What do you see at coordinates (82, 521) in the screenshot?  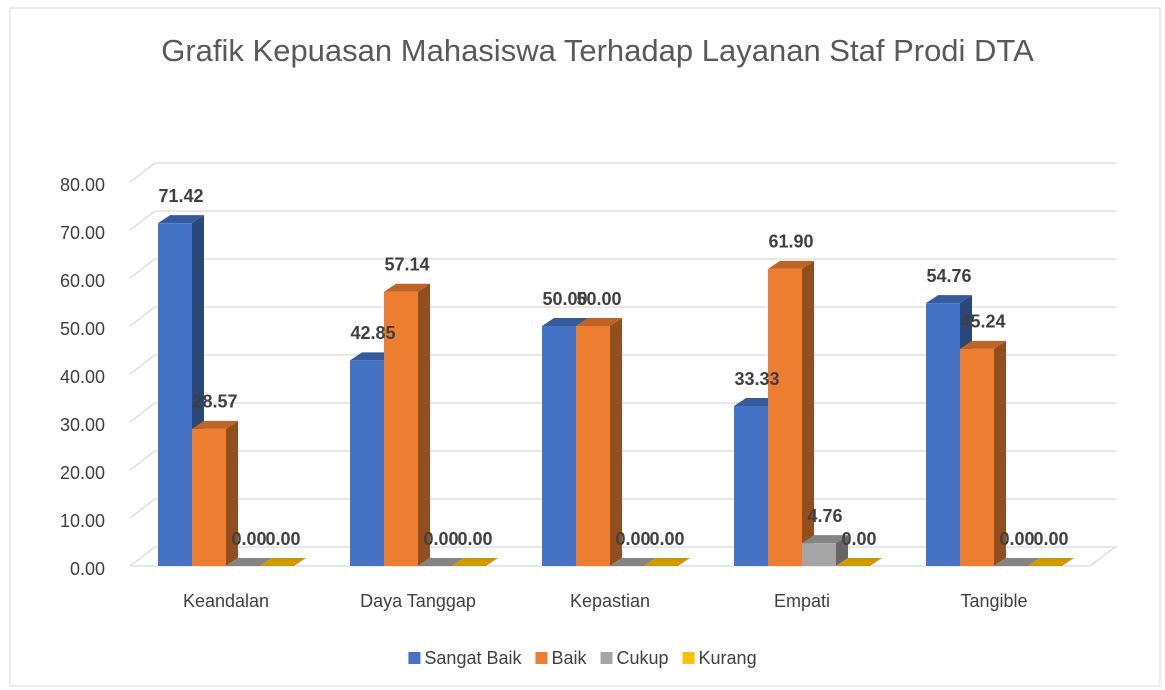 I see `y-tick-label: 10.00` at bounding box center [82, 521].